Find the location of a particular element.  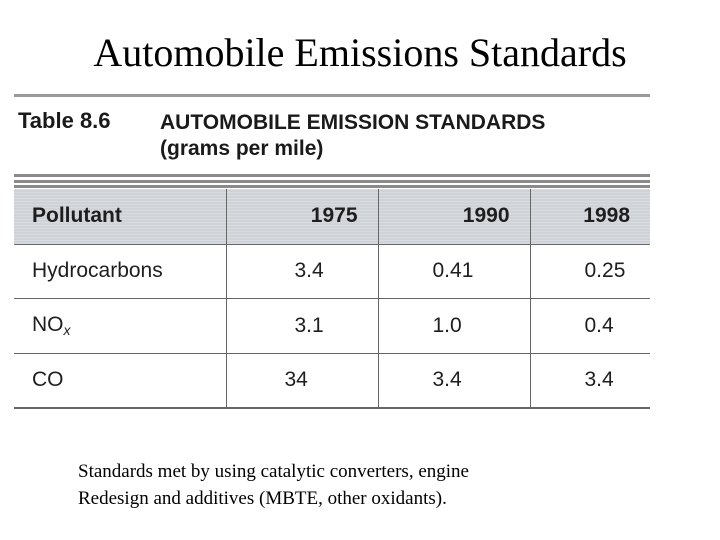

value-1975: 3.1 is located at coordinates (302, 326).